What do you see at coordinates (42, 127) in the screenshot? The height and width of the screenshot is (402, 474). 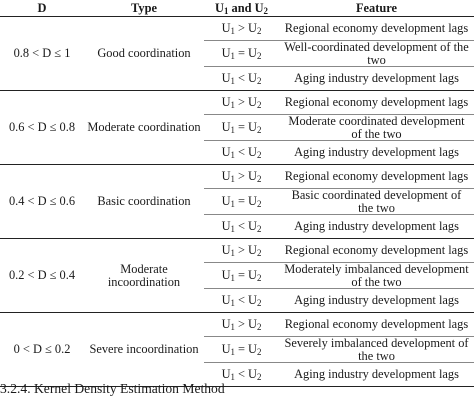 I see `cell-d-range: 0.6 < D ≤ 0.8` at bounding box center [42, 127].